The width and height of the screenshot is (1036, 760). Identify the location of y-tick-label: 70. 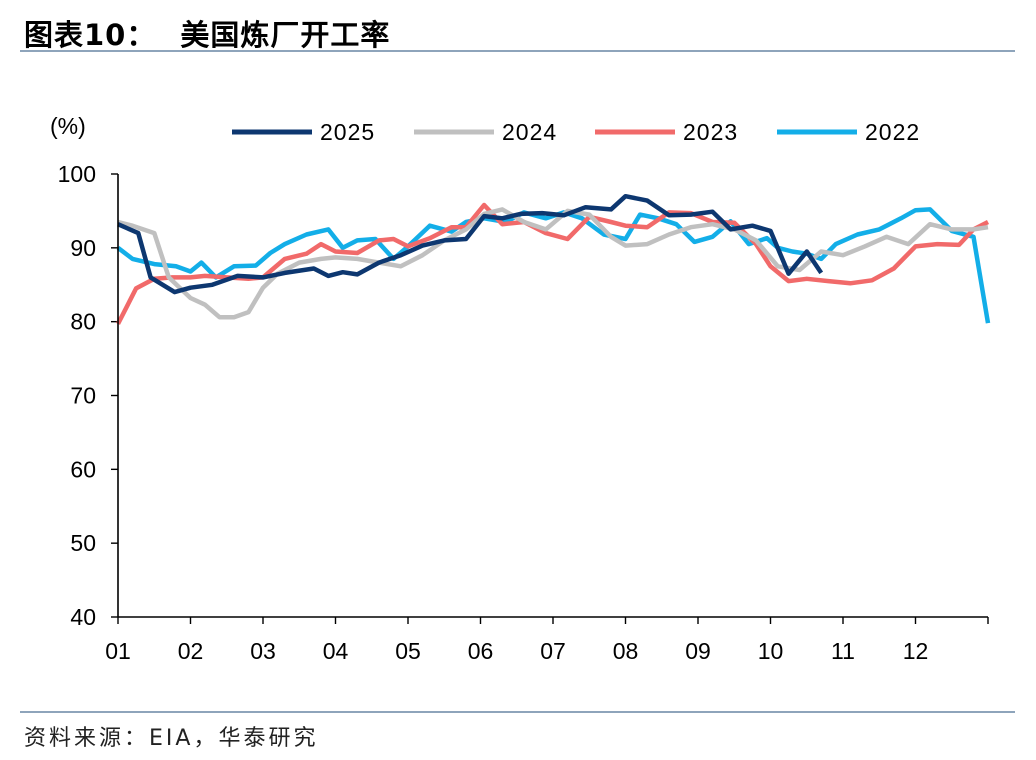
(83, 396).